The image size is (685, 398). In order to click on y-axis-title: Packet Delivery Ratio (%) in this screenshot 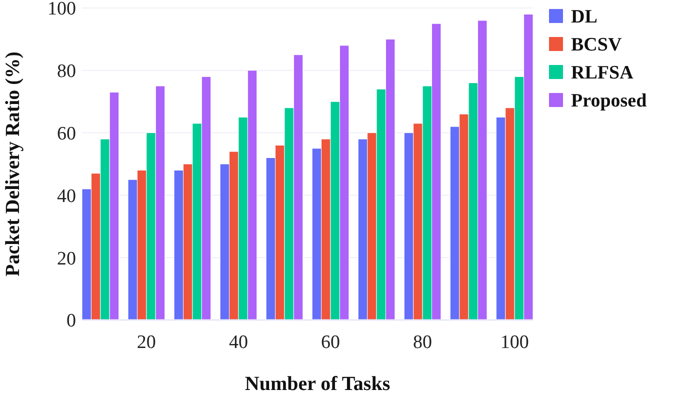, I will do `click(13, 164)`.